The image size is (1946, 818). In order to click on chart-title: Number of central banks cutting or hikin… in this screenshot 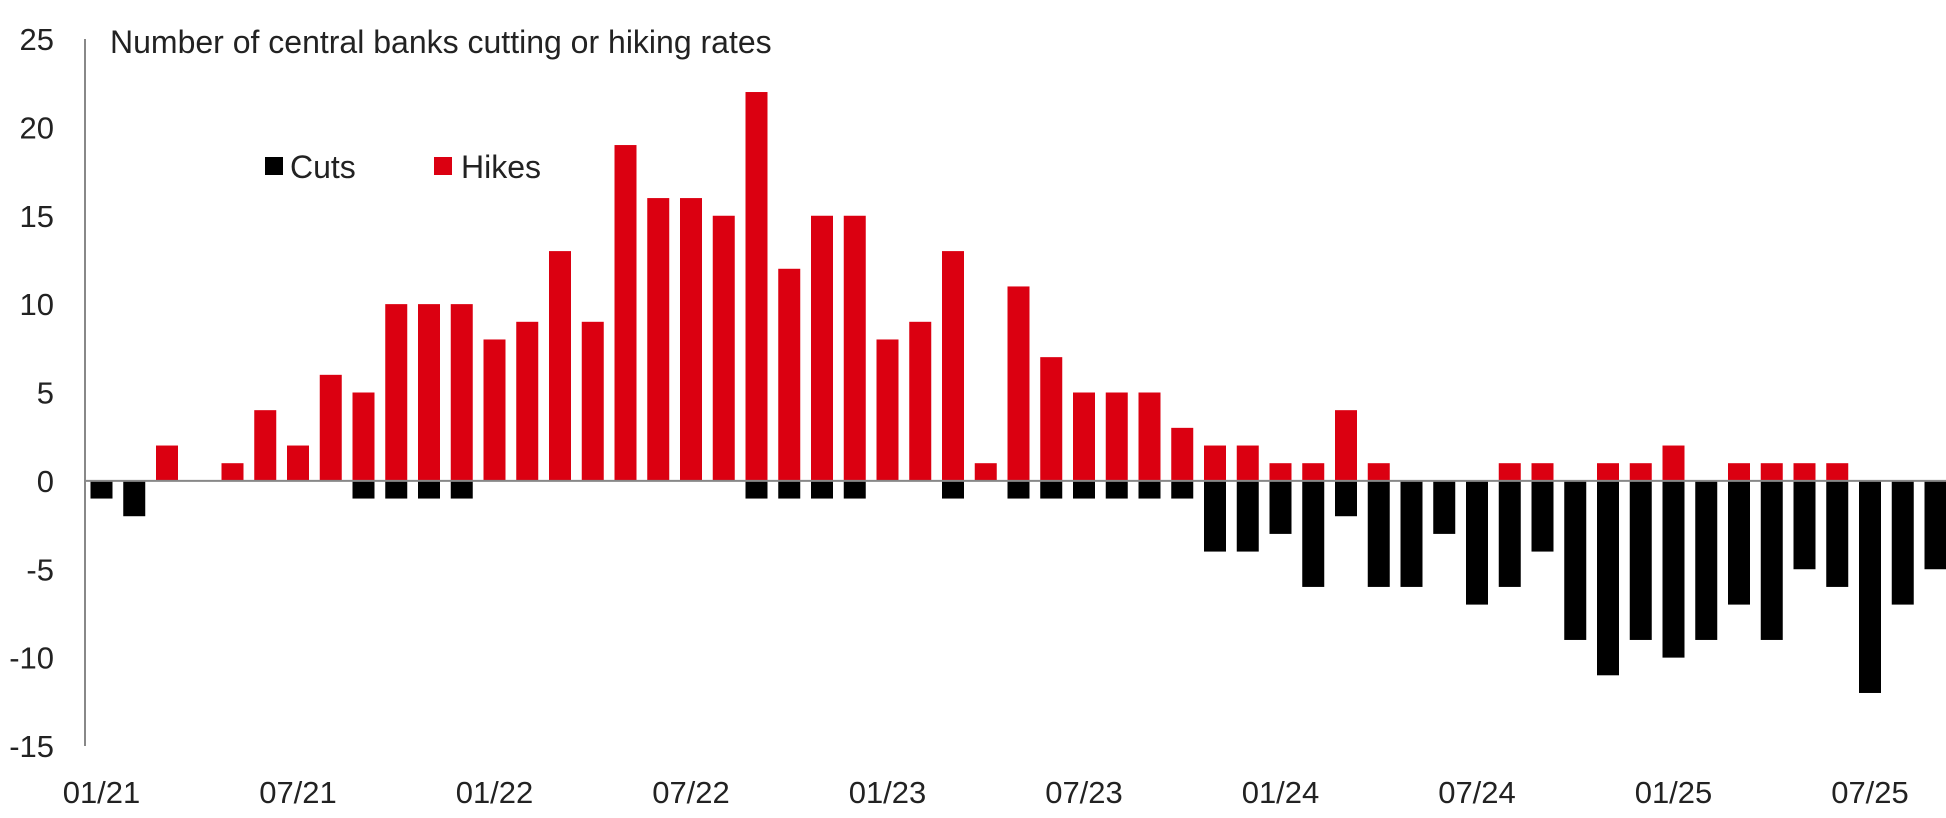, I will do `click(441, 42)`.